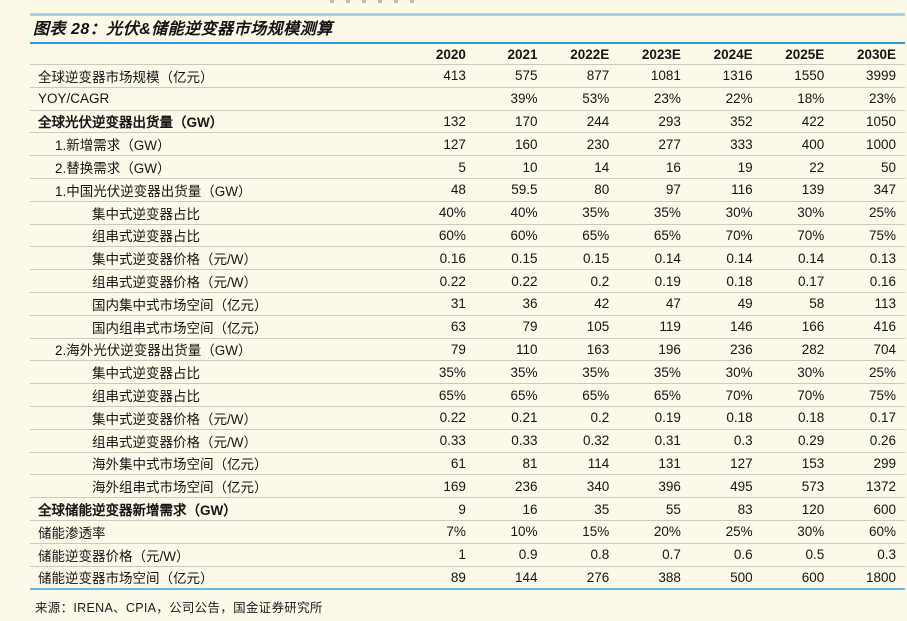 Image resolution: width=907 pixels, height=621 pixels. What do you see at coordinates (654, 54) in the screenshot?
I see `year-column-header: 2023E` at bounding box center [654, 54].